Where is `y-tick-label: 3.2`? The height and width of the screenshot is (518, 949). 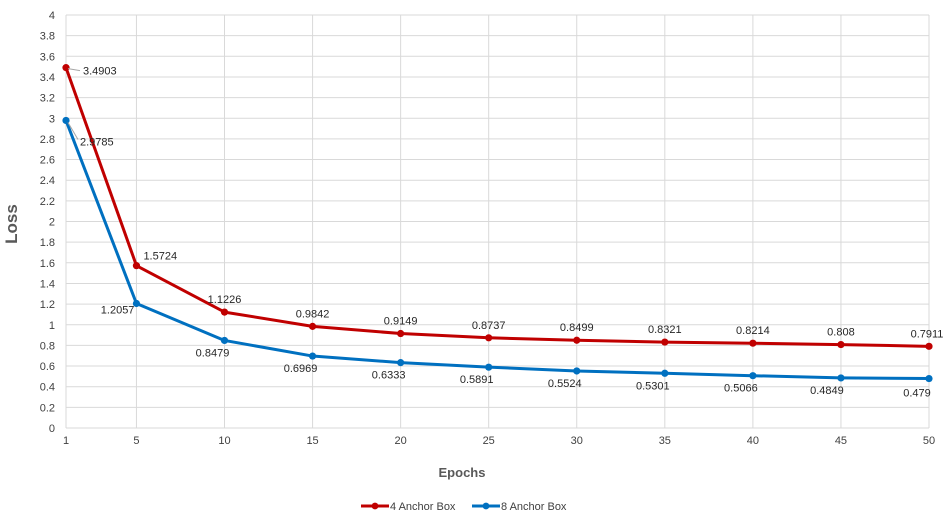 y-tick-label: 3.2 is located at coordinates (47, 99).